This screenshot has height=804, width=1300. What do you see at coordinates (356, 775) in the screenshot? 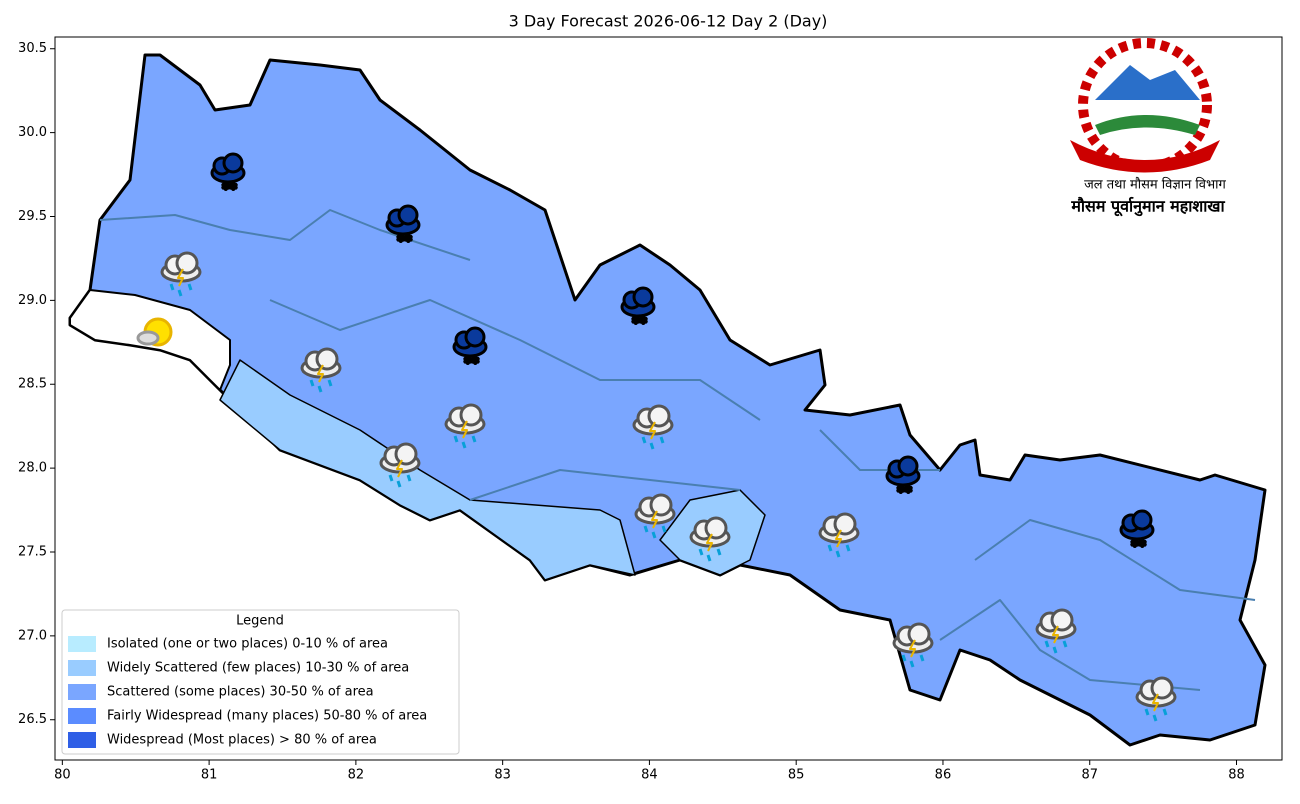
I see `x-tick-label: 82` at bounding box center [356, 775].